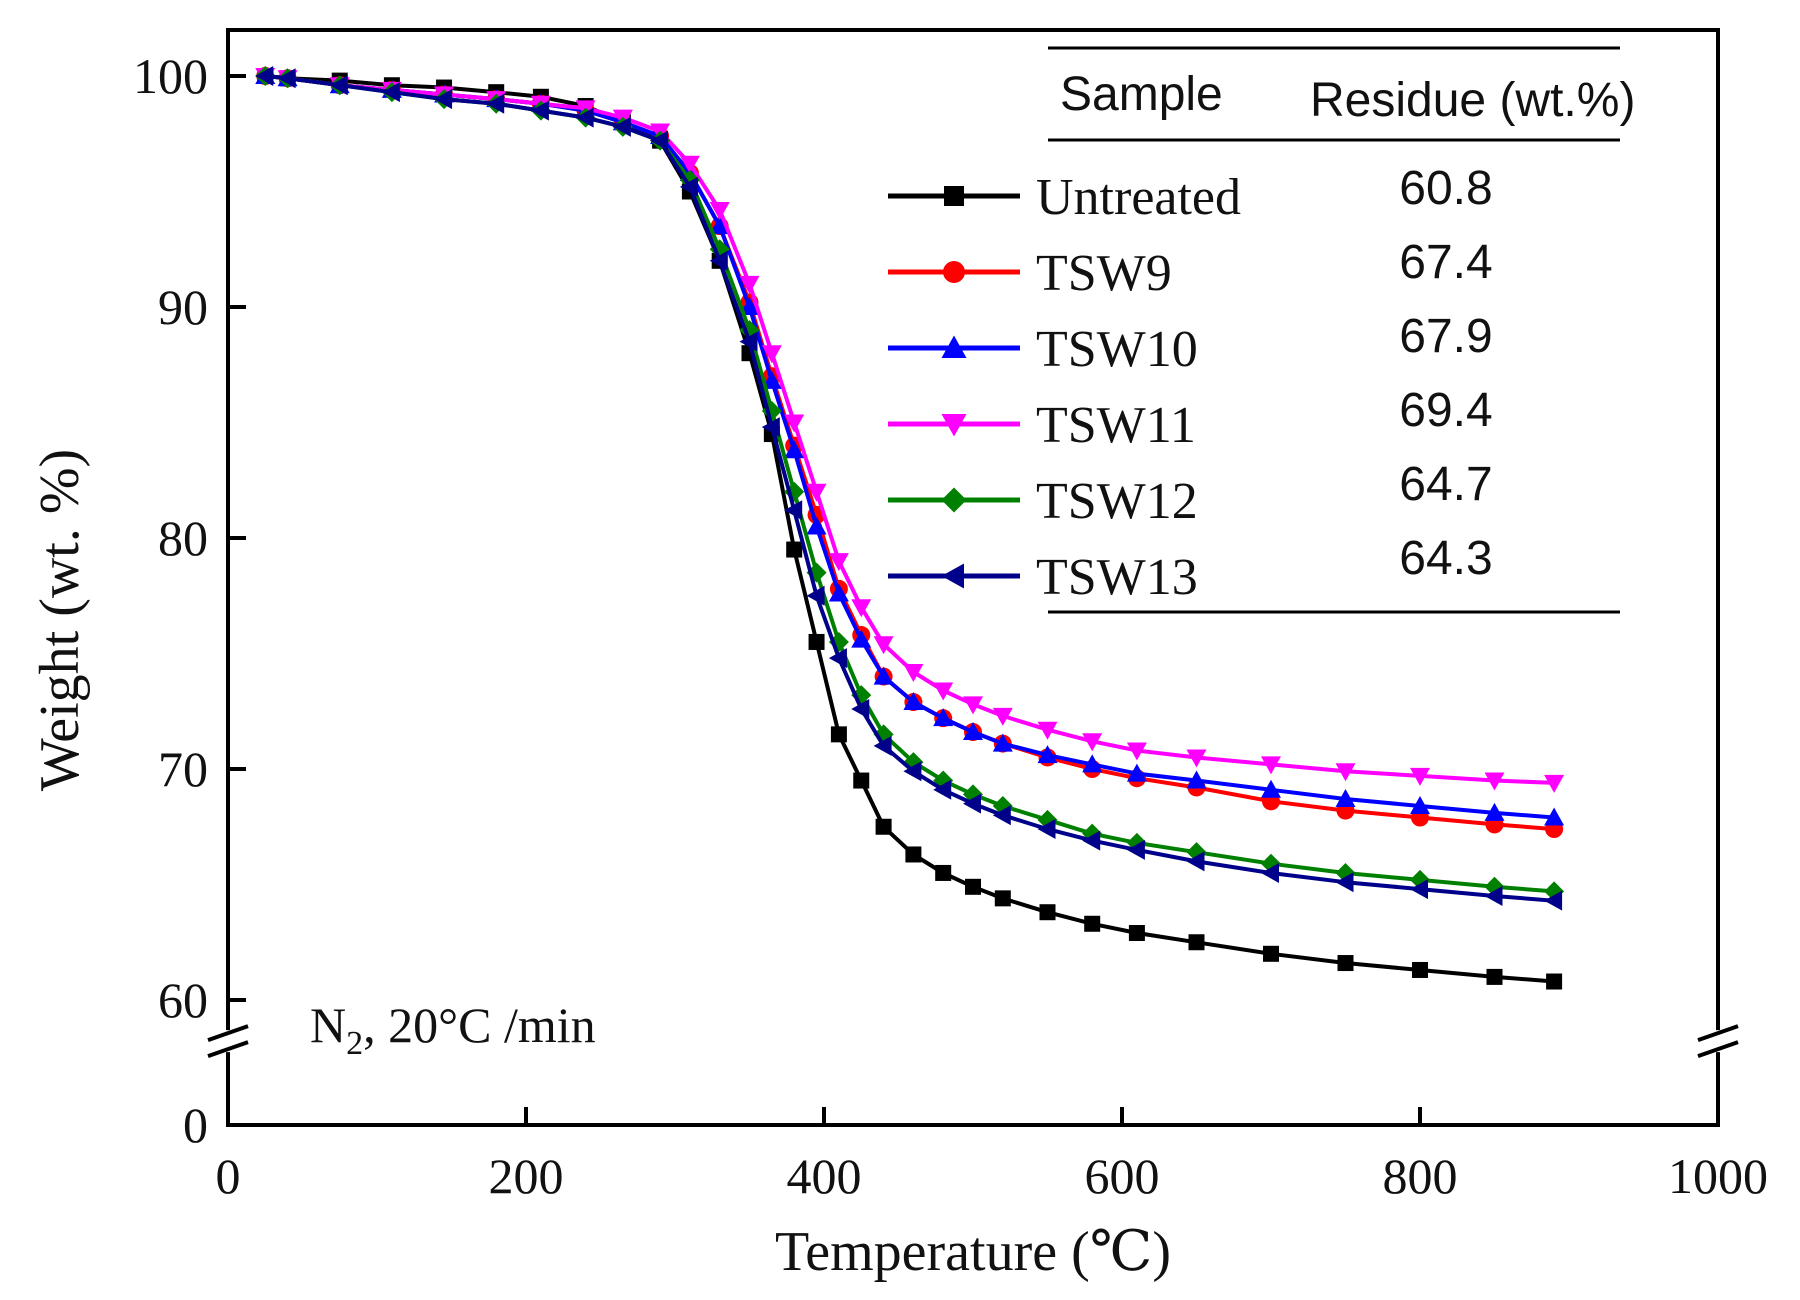 This screenshot has height=1300, width=1800. I want to click on x-tick-label: 0, so click(228, 1176).